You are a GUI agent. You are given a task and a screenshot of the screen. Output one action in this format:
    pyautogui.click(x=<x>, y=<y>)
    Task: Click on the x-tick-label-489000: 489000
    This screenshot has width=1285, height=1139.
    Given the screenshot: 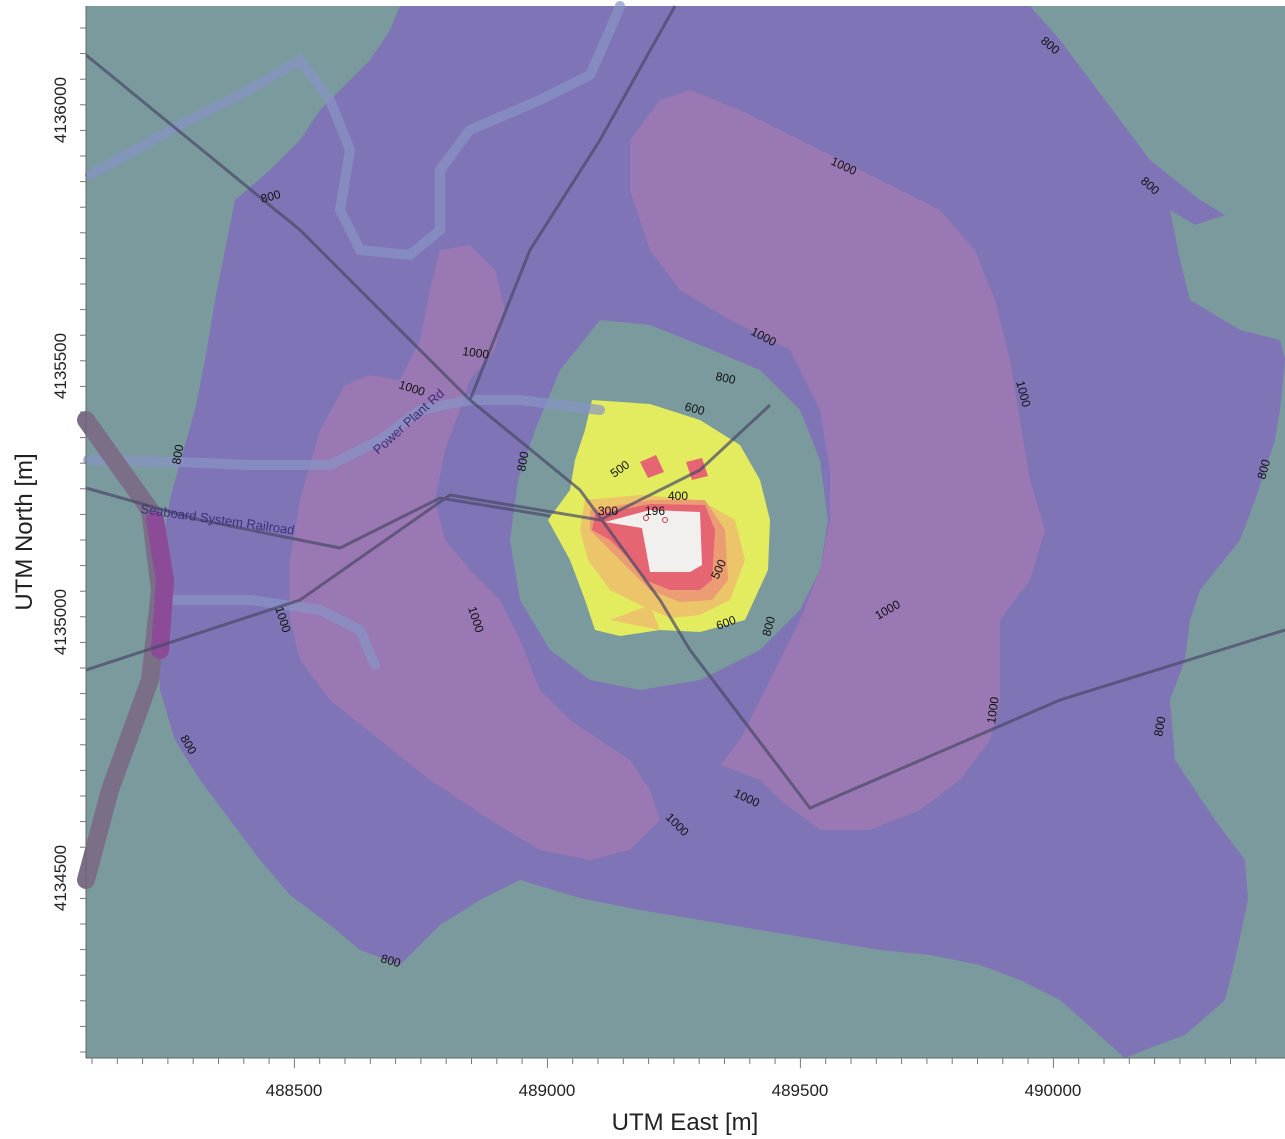 What is the action you would take?
    pyautogui.click(x=547, y=1090)
    